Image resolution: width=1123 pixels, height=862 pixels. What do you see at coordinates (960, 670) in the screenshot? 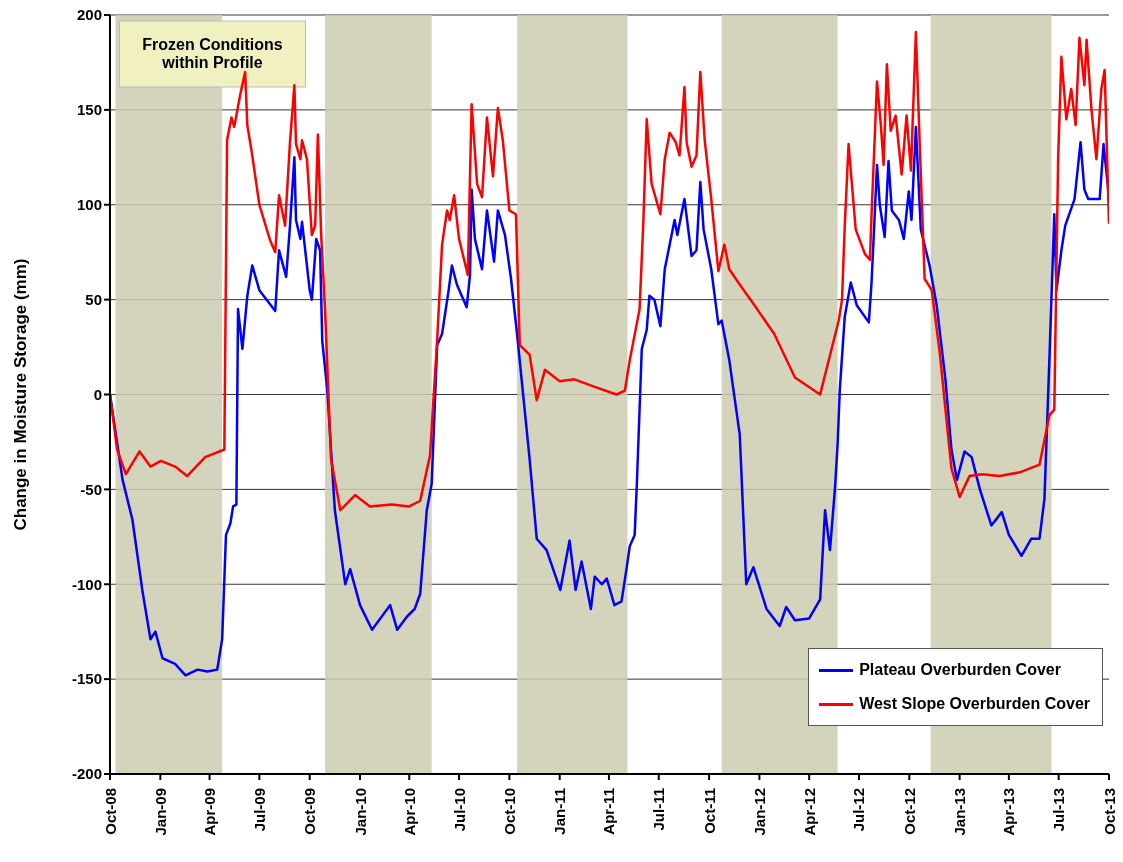
I see `legend-label: Plateau Overburden Cover` at bounding box center [960, 670].